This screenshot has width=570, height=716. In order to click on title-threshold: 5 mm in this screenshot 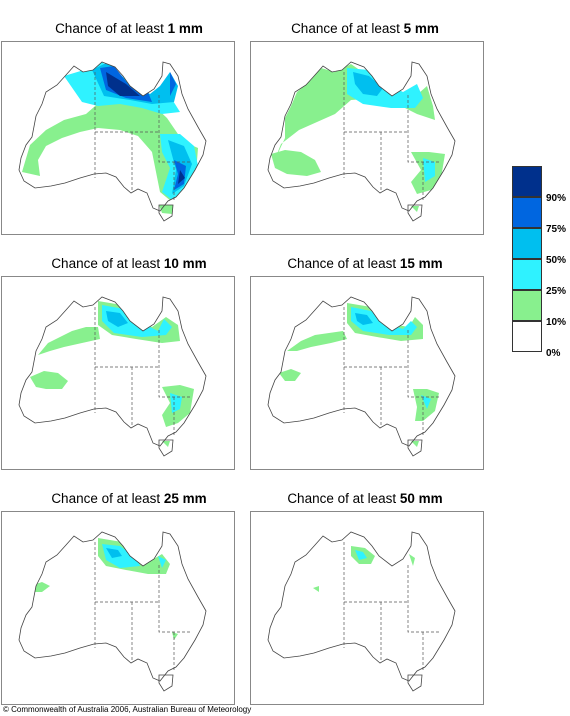, I will do `click(421, 28)`.